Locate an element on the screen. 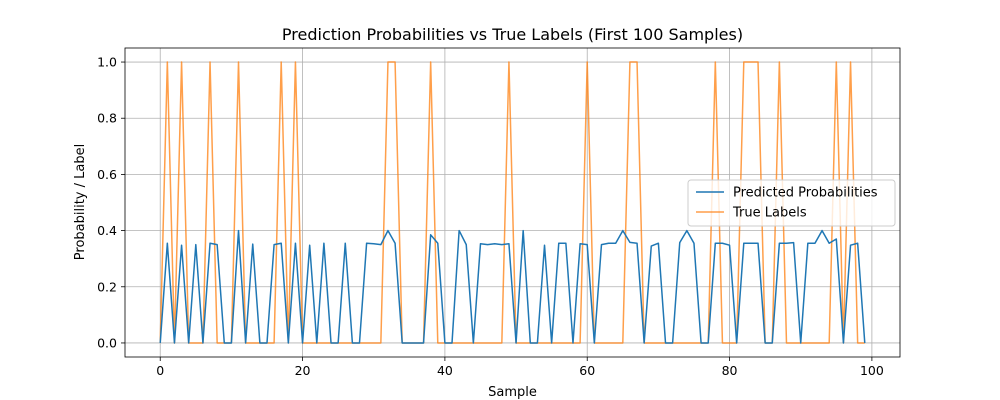  x-axis-ticks: 0 20 40 60 80 100 is located at coordinates (520, 367).